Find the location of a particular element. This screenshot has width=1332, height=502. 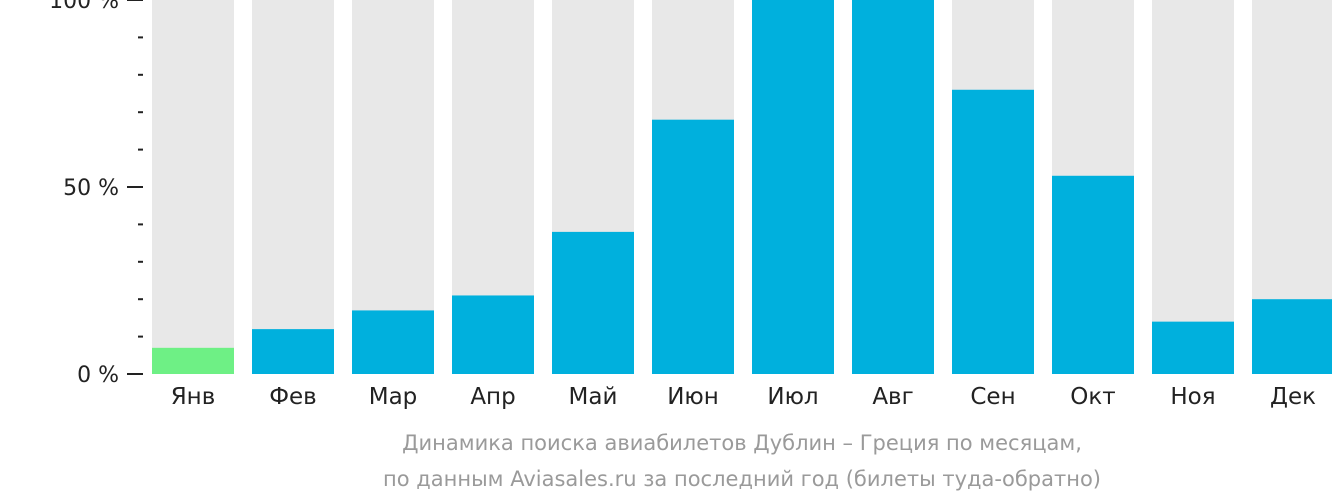

y-tick-label: 100 % is located at coordinates (84, 7).